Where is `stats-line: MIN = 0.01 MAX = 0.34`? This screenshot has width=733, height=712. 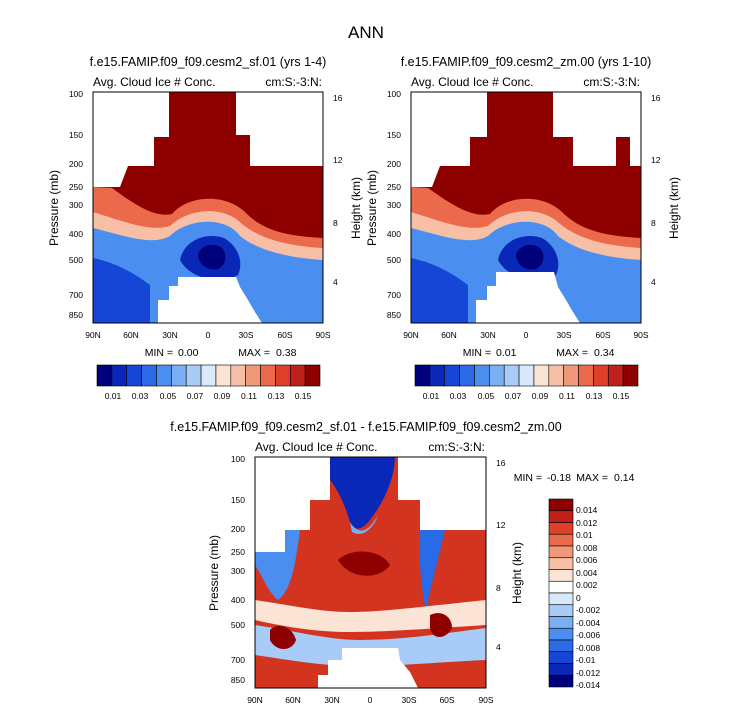 stats-line: MIN = 0.01 MAX = 0.34 is located at coordinates (539, 353).